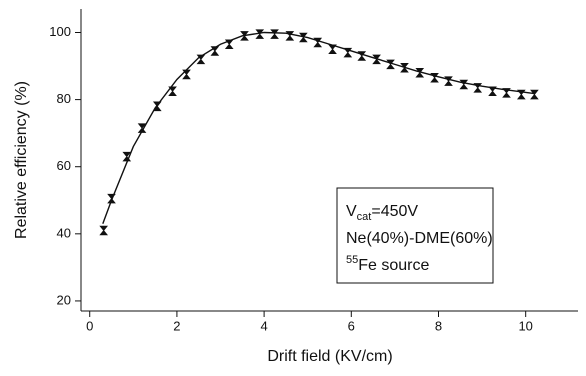 This screenshot has height=376, width=586. I want to click on x-tick-label: 6, so click(351, 325).